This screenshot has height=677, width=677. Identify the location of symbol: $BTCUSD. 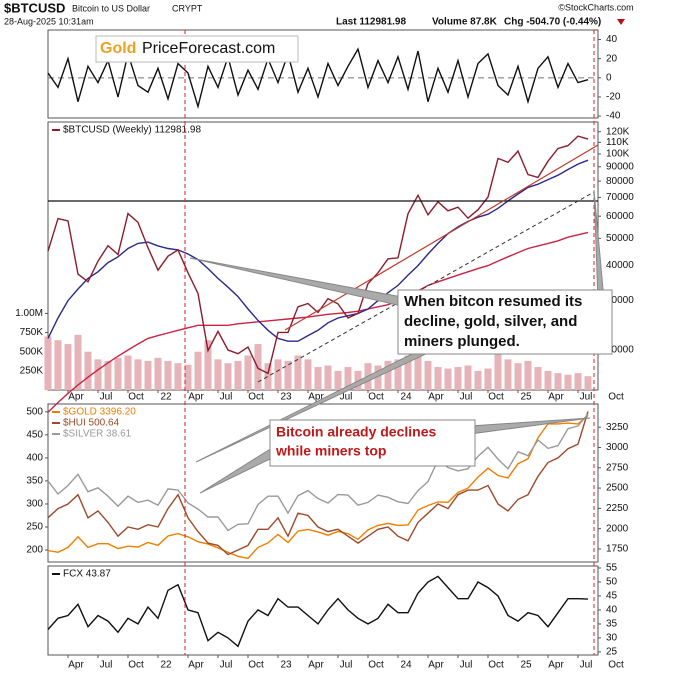
(34, 7).